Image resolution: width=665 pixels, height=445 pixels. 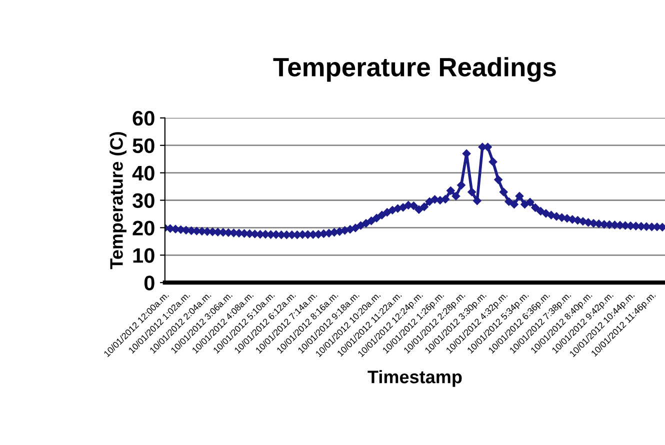 What do you see at coordinates (118, 201) in the screenshot?
I see `y-axis-title: Temperature (C)` at bounding box center [118, 201].